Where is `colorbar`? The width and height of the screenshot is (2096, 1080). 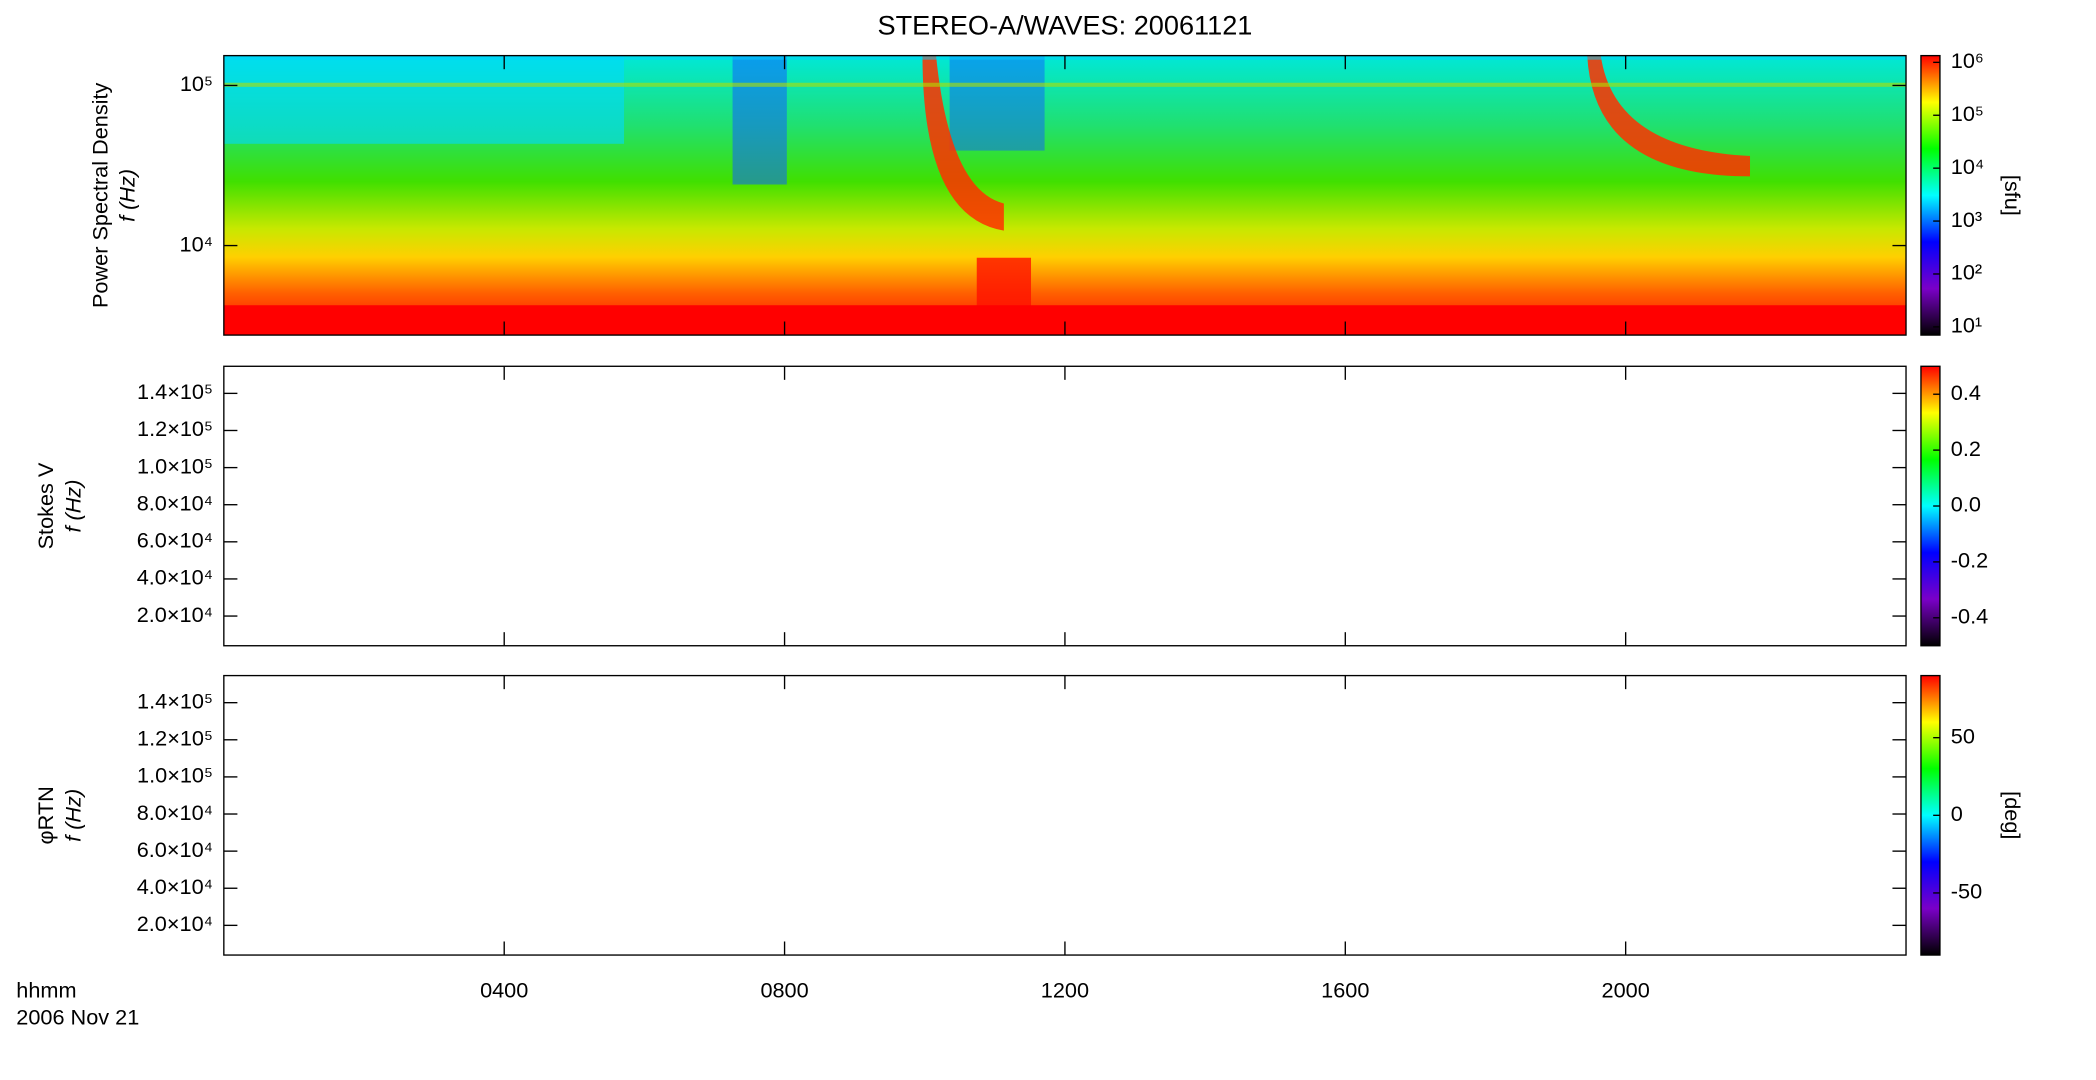
colorbar is located at coordinates (1930, 195).